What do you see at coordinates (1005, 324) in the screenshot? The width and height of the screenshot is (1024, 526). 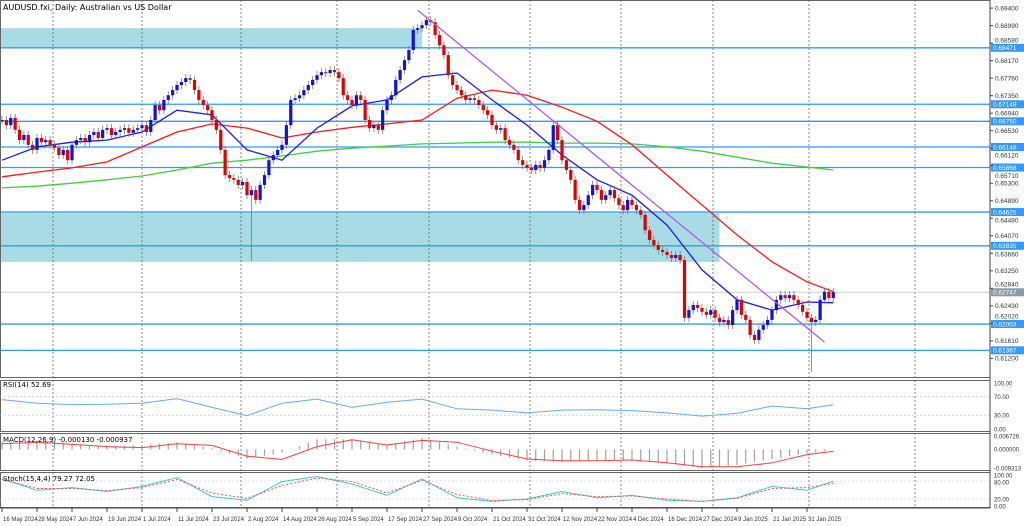 I see `level-price-label: 0.62003` at bounding box center [1005, 324].